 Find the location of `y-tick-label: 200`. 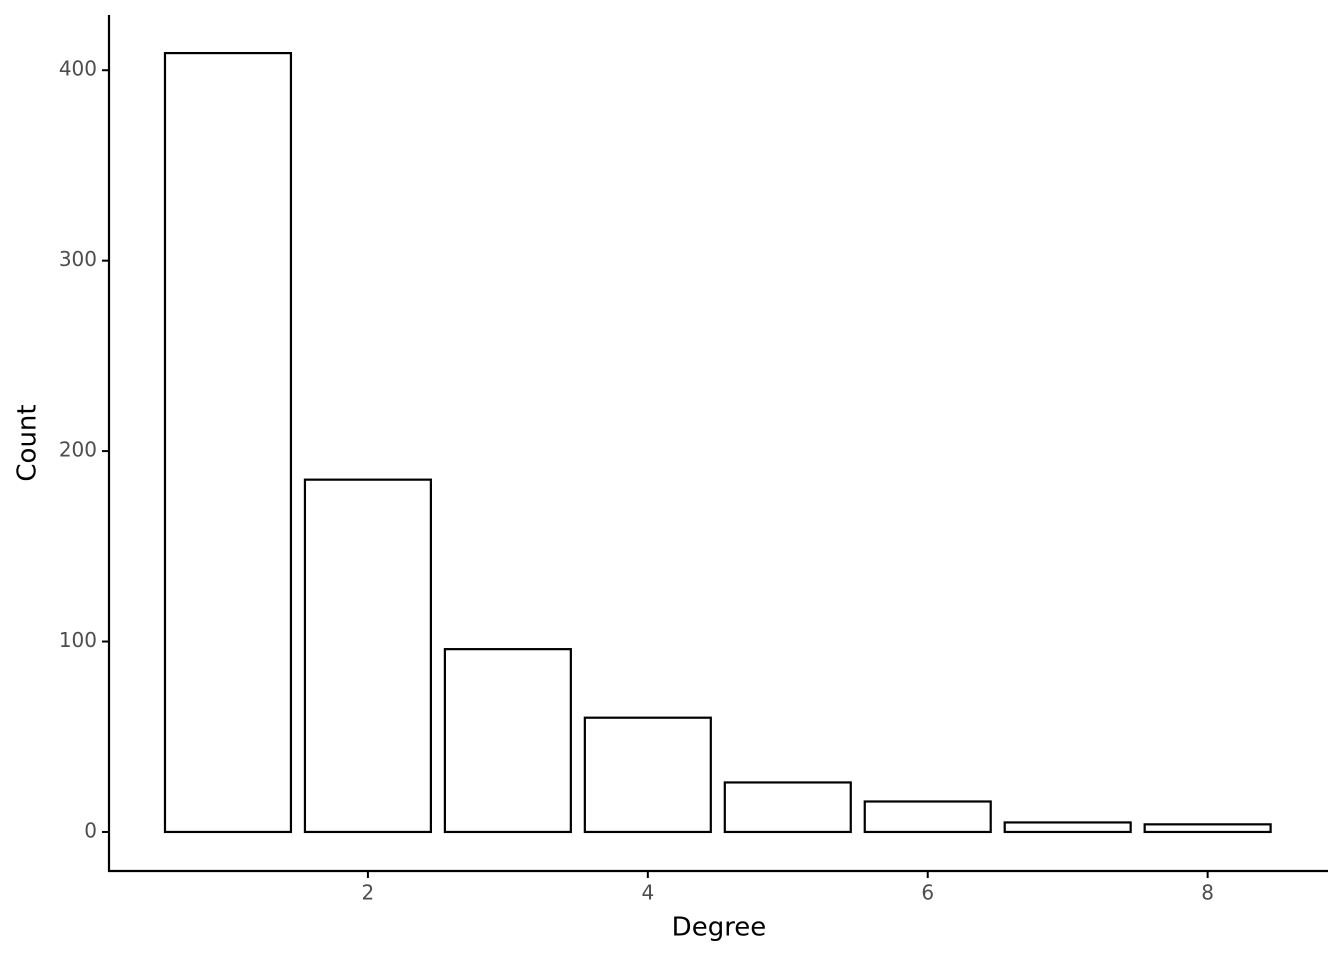

y-tick-label: 200 is located at coordinates (78, 450).